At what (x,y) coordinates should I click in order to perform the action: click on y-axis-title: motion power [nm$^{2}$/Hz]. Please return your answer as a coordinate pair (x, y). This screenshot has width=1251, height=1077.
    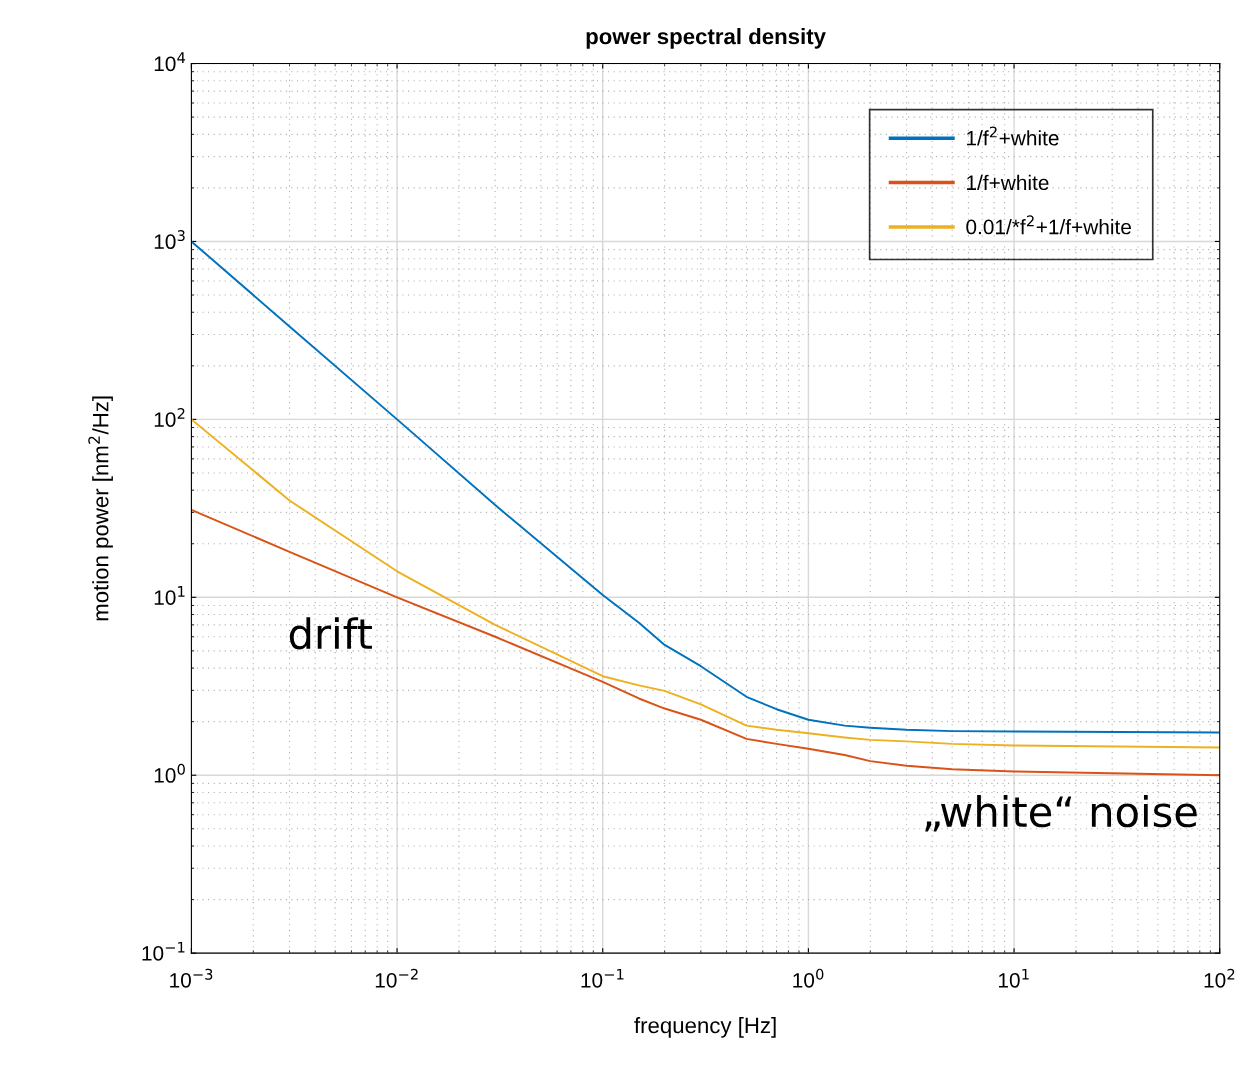
    Looking at the image, I should click on (100, 508).